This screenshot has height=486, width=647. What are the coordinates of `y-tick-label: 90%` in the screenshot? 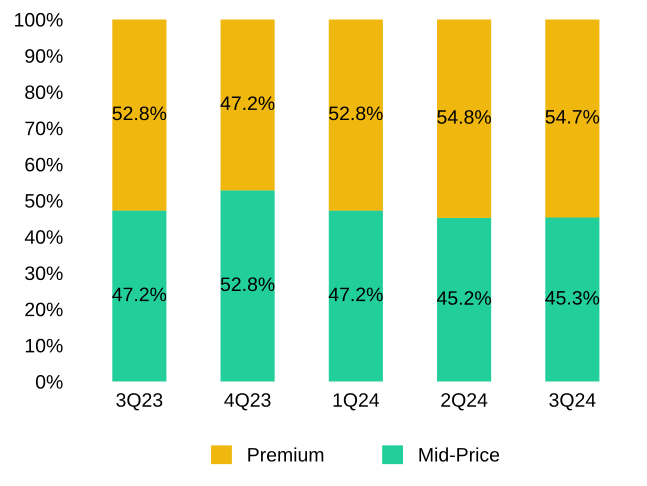 It's located at (44, 56).